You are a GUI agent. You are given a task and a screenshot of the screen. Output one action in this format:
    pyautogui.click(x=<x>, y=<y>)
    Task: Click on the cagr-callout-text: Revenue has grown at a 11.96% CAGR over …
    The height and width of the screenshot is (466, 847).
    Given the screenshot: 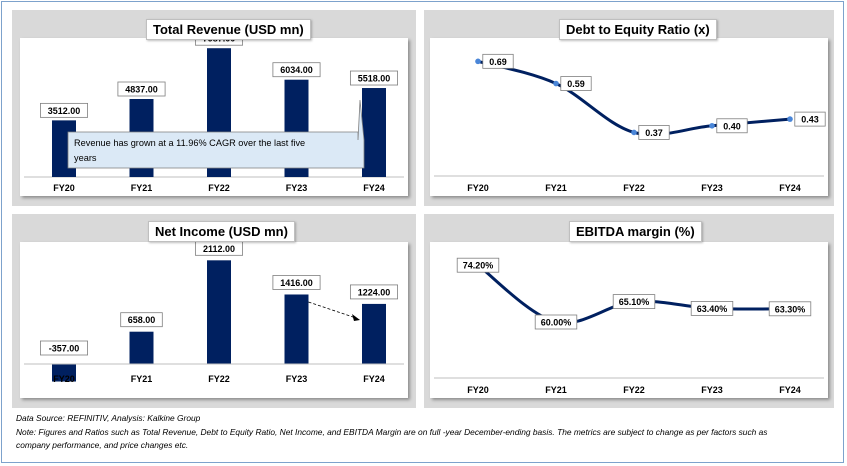 What is the action you would take?
    pyautogui.click(x=189, y=150)
    